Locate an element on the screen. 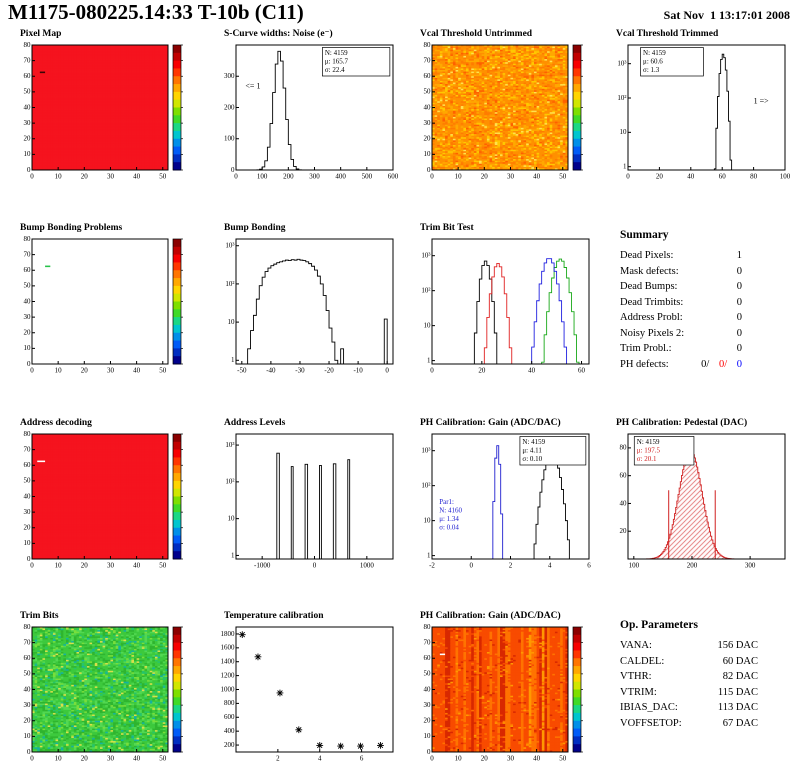 This screenshot has width=796, height=772. panel-vcal-trimmed: Vcal Threshold Trimmed is located at coordinates (698, 108).